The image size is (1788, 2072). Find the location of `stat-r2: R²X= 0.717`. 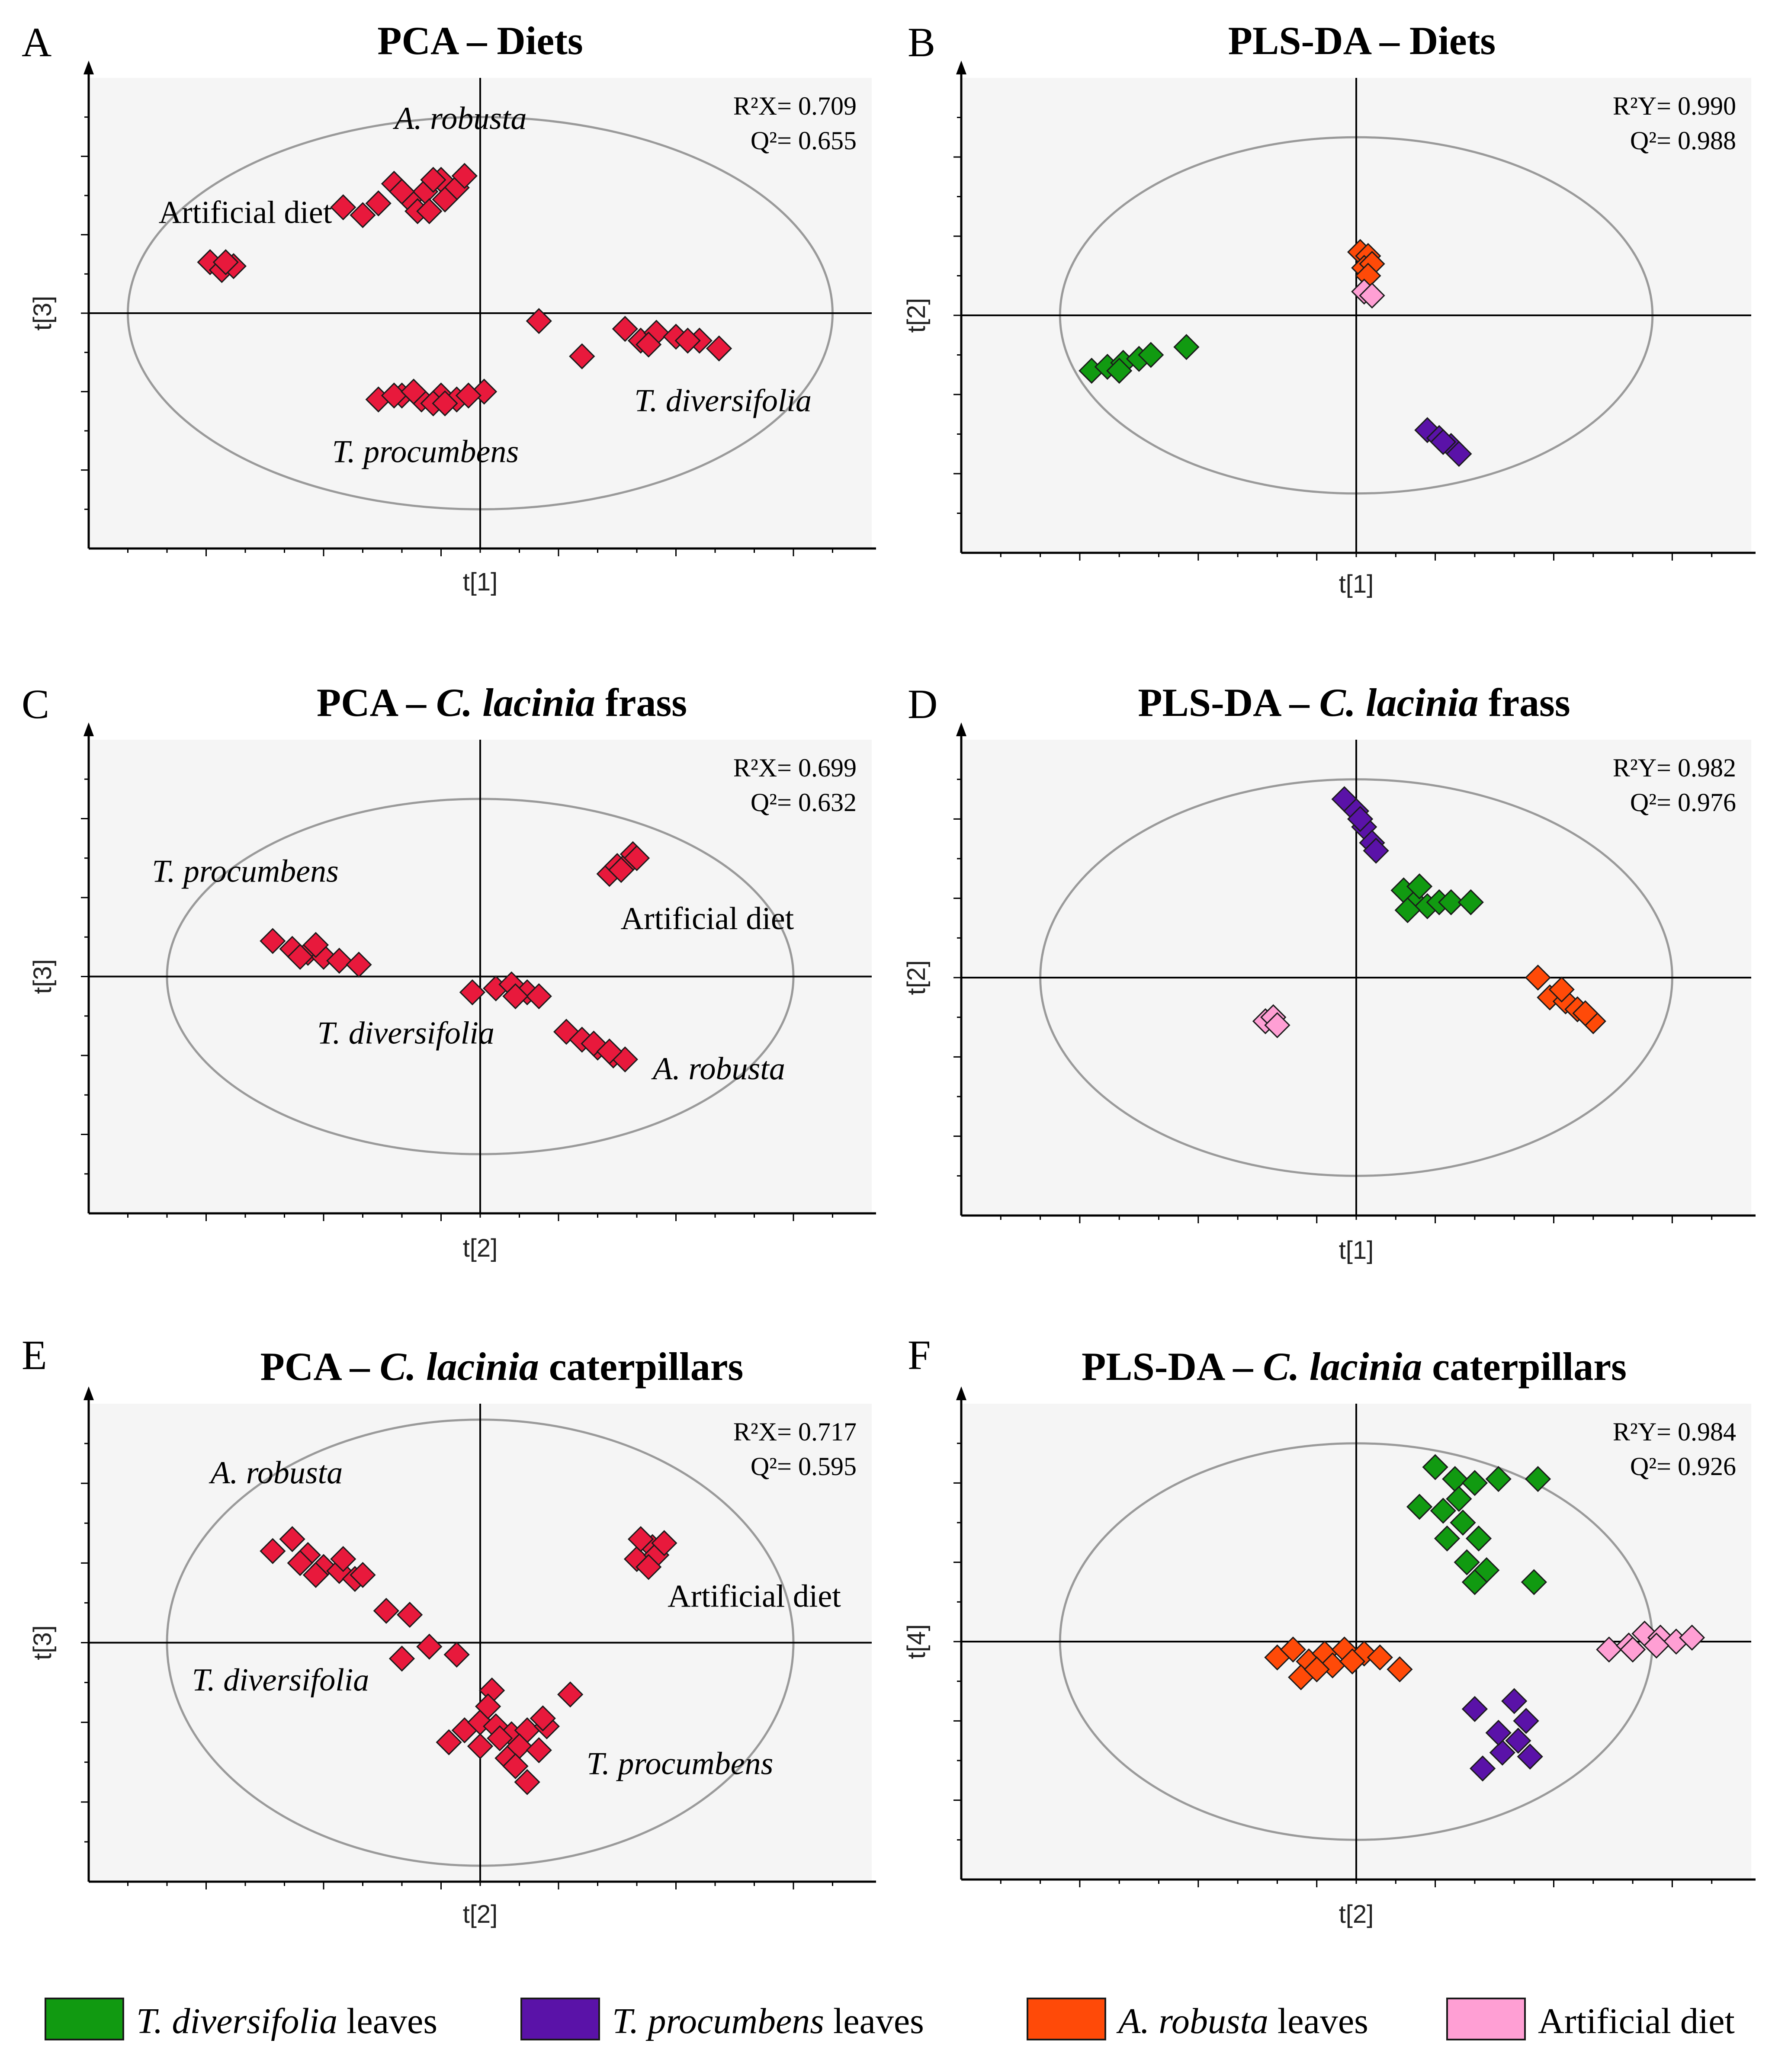

stat-r2: R²X= 0.717 is located at coordinates (795, 1432).